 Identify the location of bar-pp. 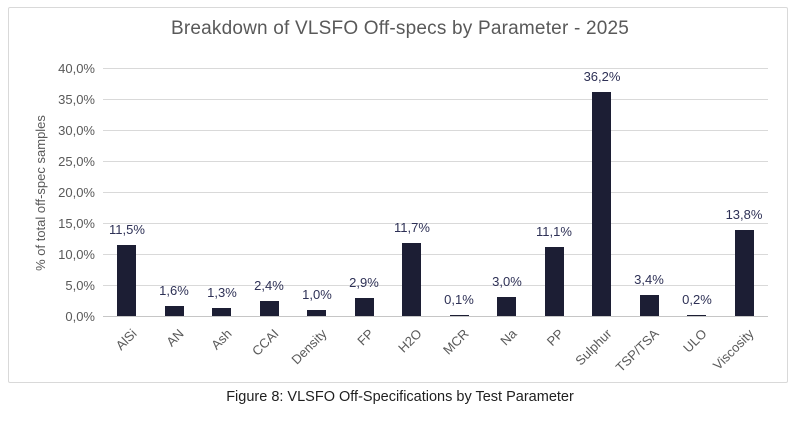
(554, 281).